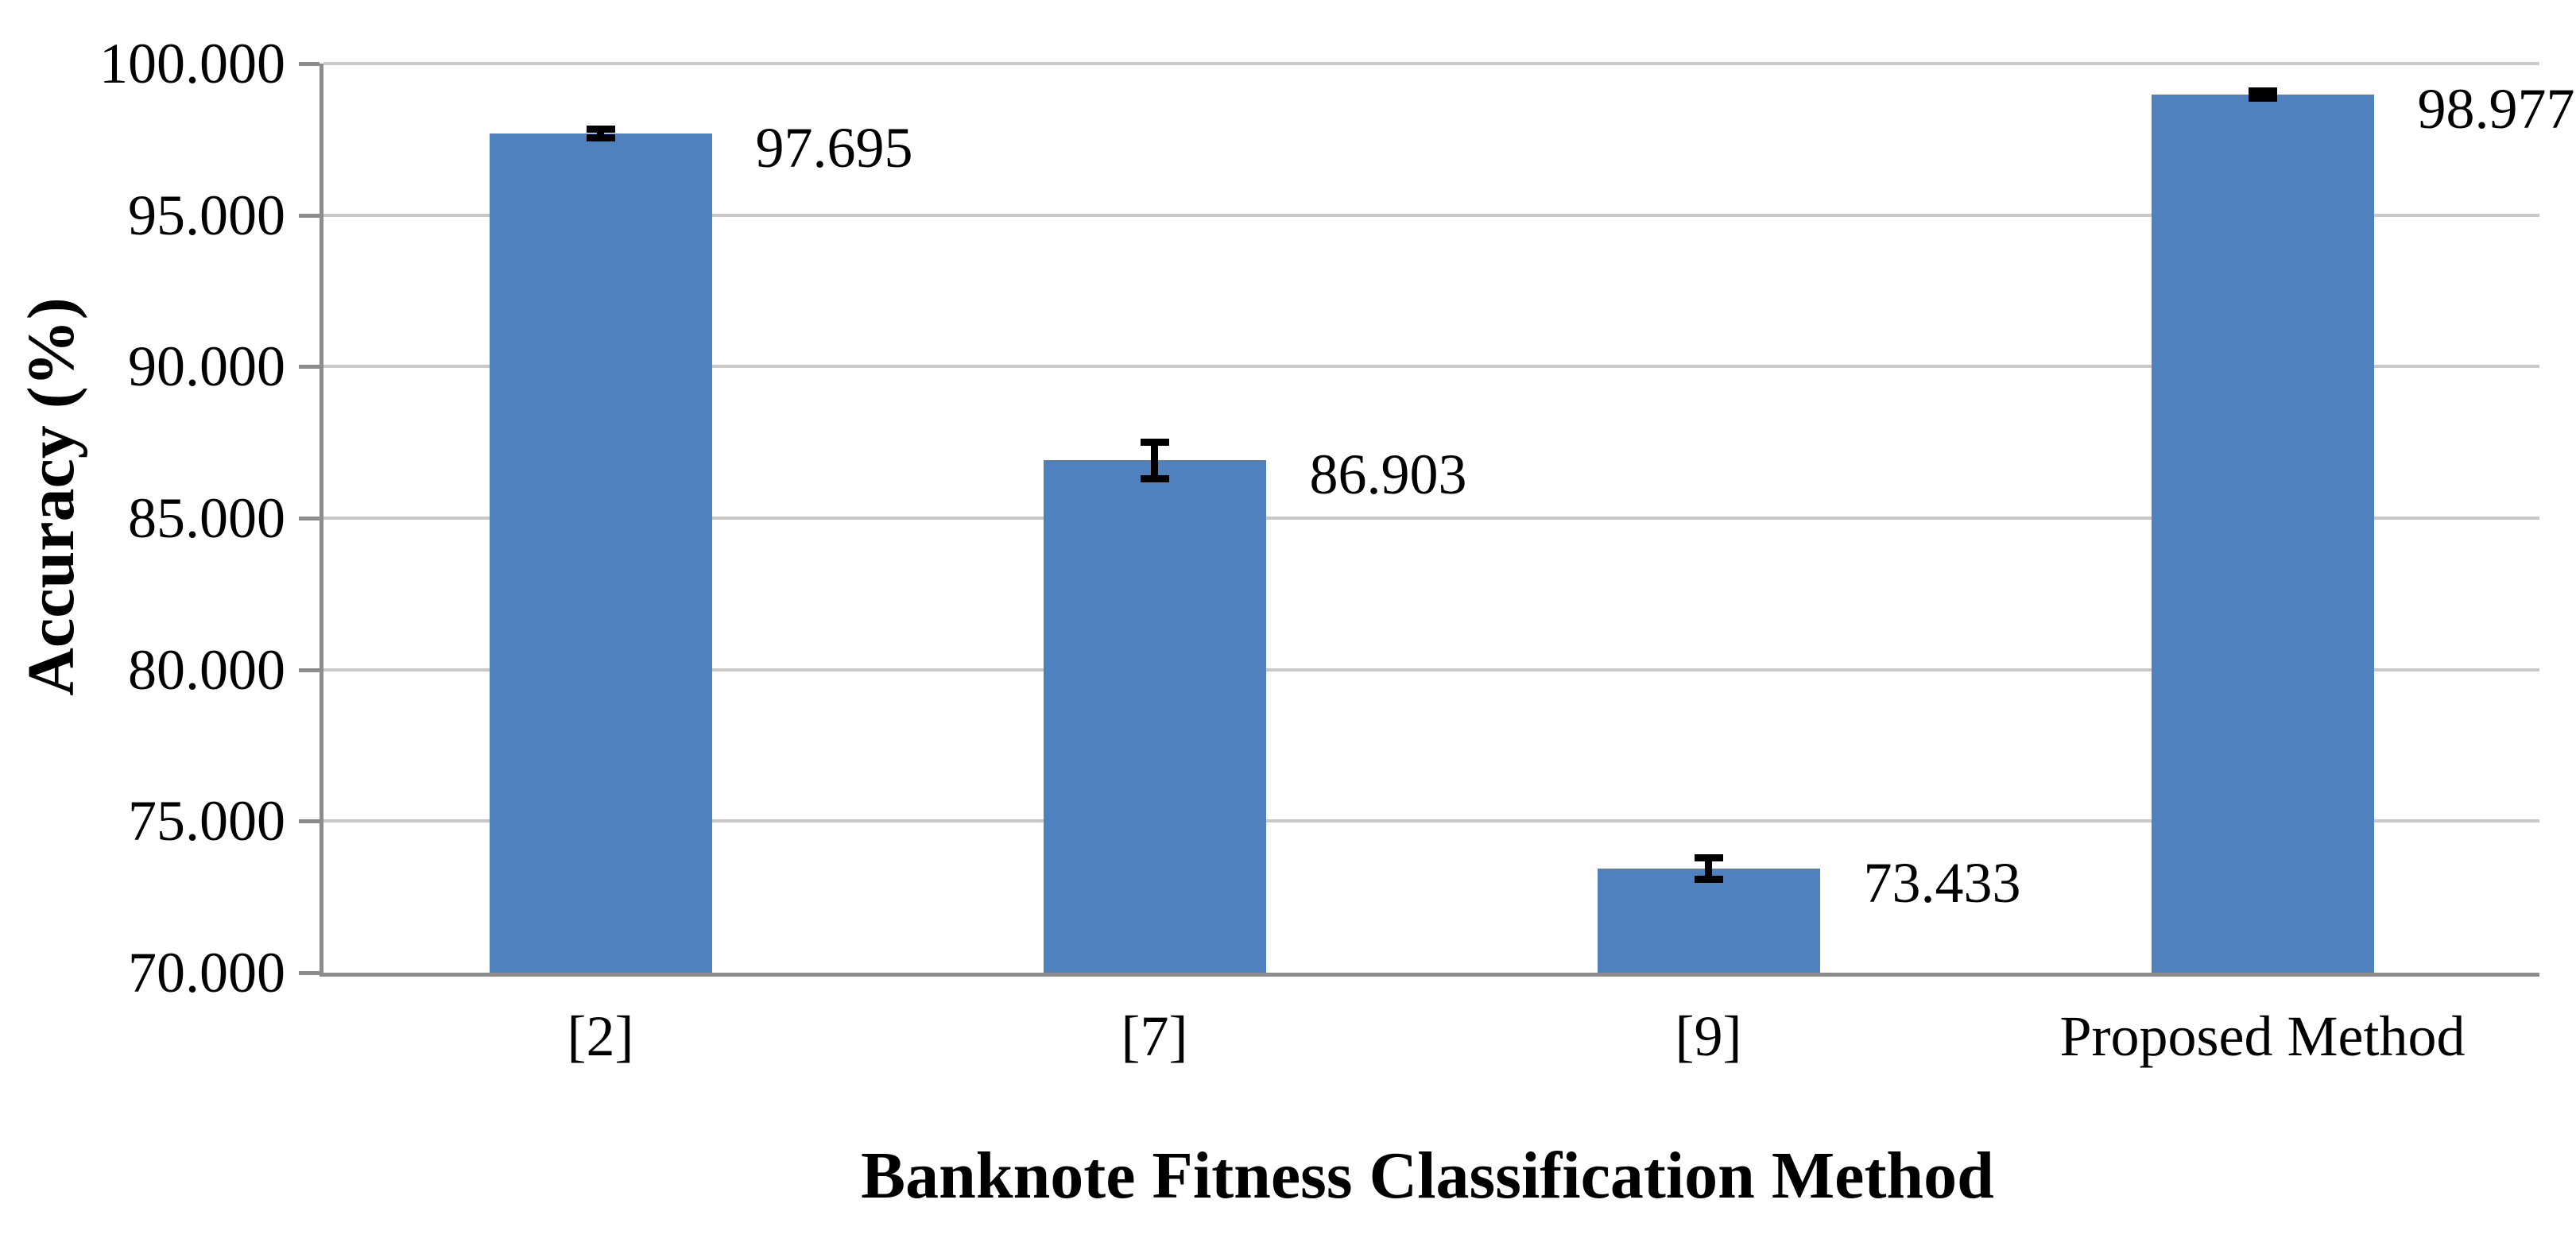 The height and width of the screenshot is (1250, 2576). What do you see at coordinates (192, 63) in the screenshot?
I see `y-tick-label: 100.000` at bounding box center [192, 63].